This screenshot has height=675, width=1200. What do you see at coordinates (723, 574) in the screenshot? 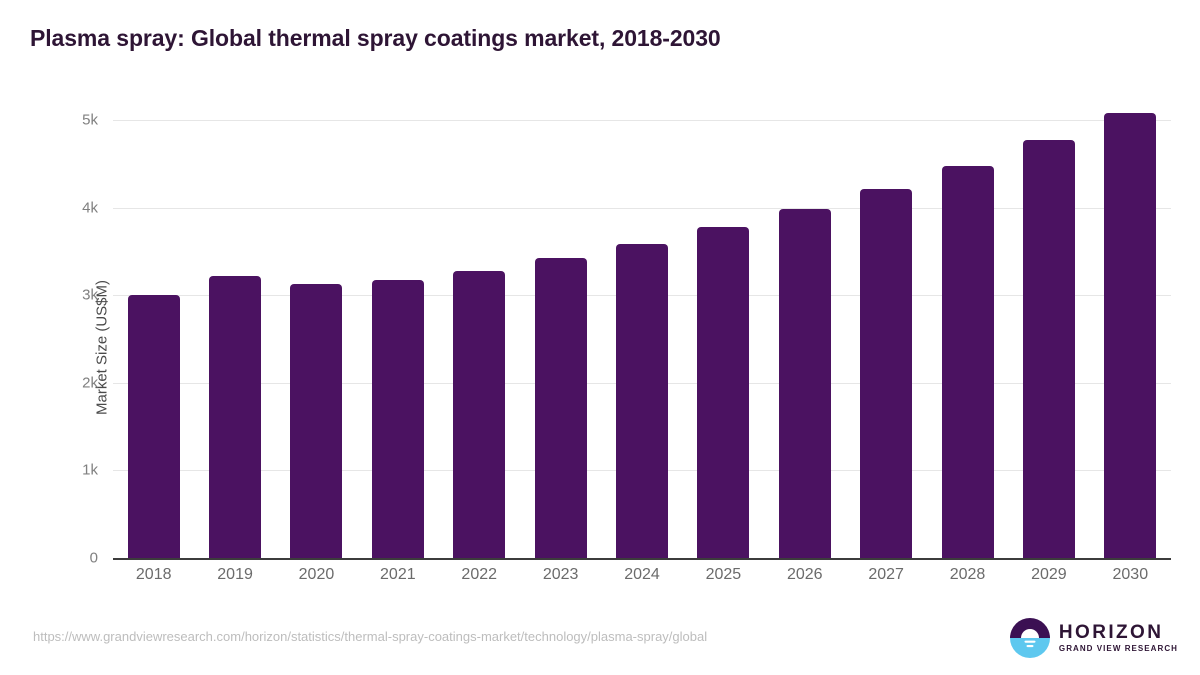
I see `x-axis-tick-label: 2025` at bounding box center [723, 574].